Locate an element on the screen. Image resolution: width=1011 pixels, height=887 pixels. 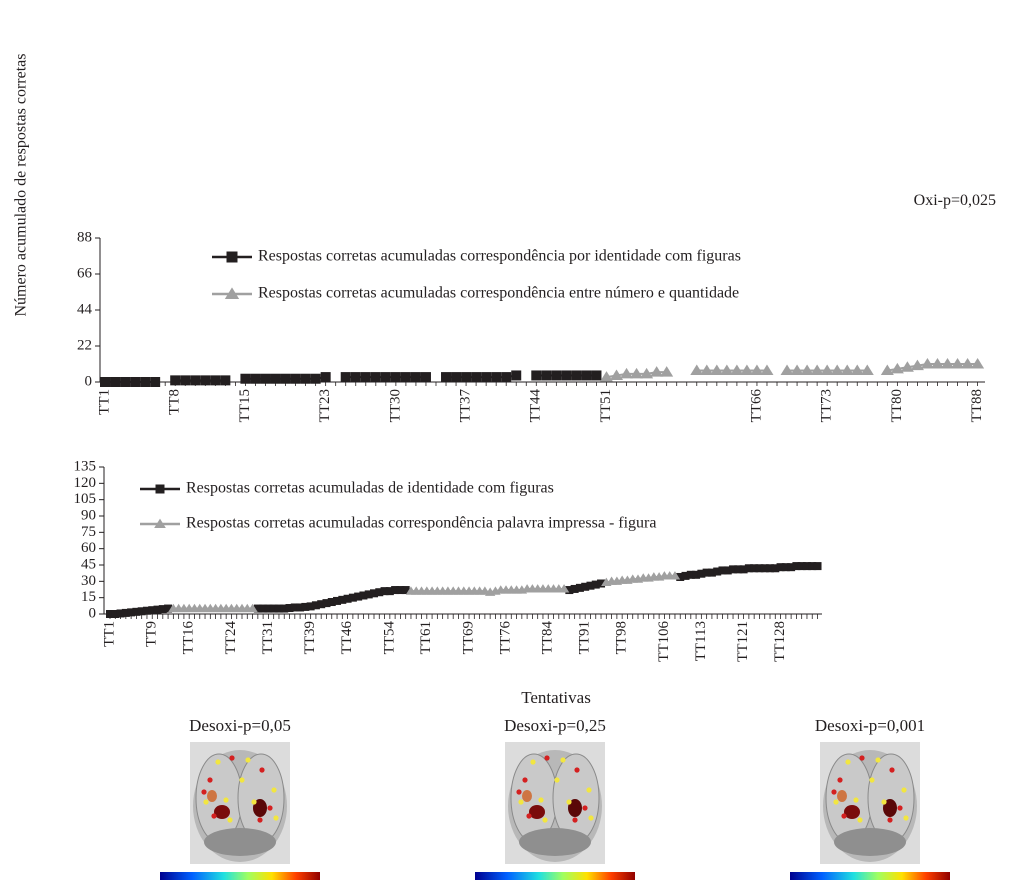
x-tick-label: TT51 is located at coordinates (606, 405).